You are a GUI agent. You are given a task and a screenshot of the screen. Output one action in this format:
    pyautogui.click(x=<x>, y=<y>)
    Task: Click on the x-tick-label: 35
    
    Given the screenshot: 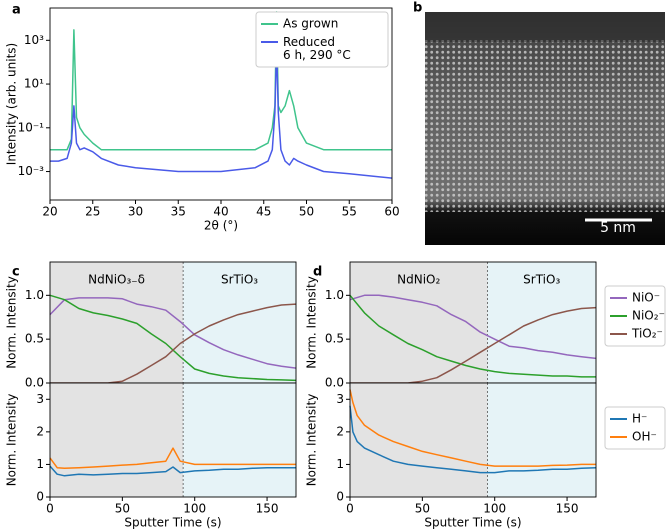 What is the action you would take?
    pyautogui.click(x=178, y=212)
    